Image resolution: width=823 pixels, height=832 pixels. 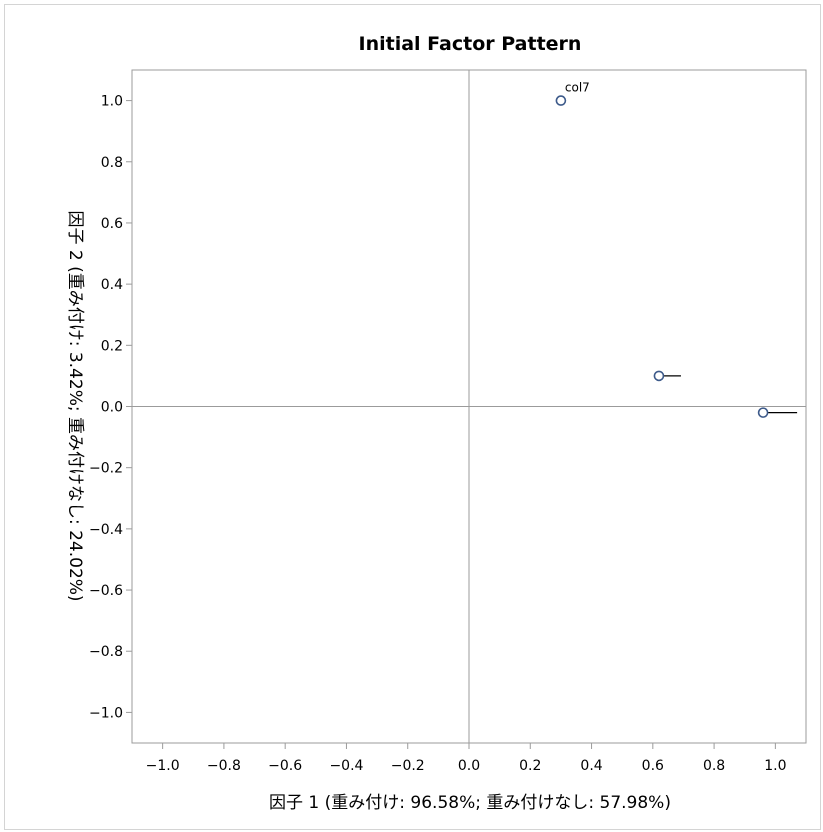 I want to click on y-tick-label: 1.0, so click(x=112, y=102).